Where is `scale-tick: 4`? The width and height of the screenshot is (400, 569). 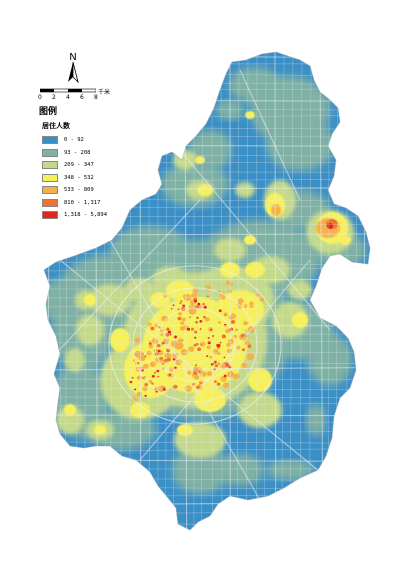
scale-tick: 4 is located at coordinates (68, 97).